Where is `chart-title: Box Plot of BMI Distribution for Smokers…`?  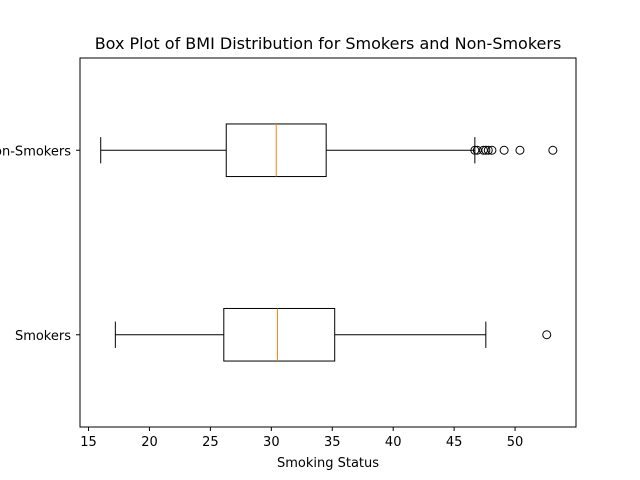
chart-title: Box Plot of BMI Distribution for Smokers… is located at coordinates (328, 43).